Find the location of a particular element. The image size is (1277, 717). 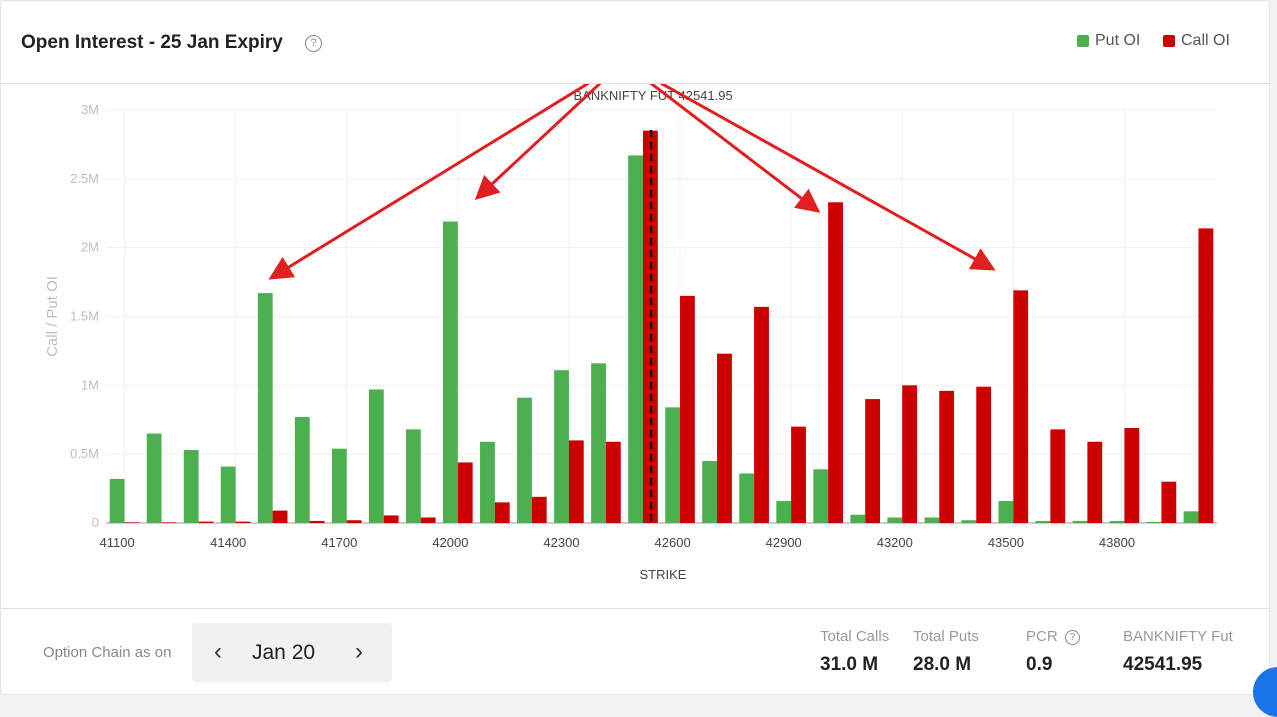

futures-marker-label: BANKNIFTY FUT 42541.95 is located at coordinates (653, 95).